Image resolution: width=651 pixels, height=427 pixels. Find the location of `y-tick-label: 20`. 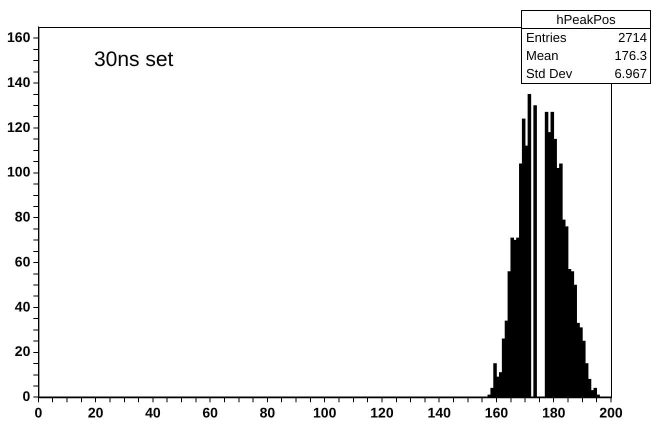

y-tick-label: 20 is located at coordinates (22, 351).